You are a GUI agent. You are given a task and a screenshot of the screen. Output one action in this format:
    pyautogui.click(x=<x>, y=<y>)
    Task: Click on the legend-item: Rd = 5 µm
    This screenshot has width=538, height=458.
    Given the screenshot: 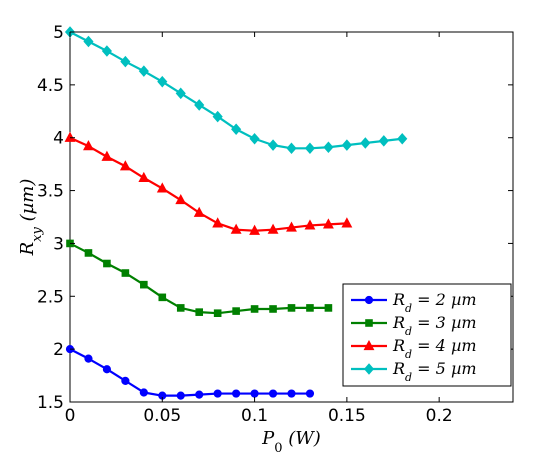 What is the action you would take?
    pyautogui.click(x=414, y=371)
    